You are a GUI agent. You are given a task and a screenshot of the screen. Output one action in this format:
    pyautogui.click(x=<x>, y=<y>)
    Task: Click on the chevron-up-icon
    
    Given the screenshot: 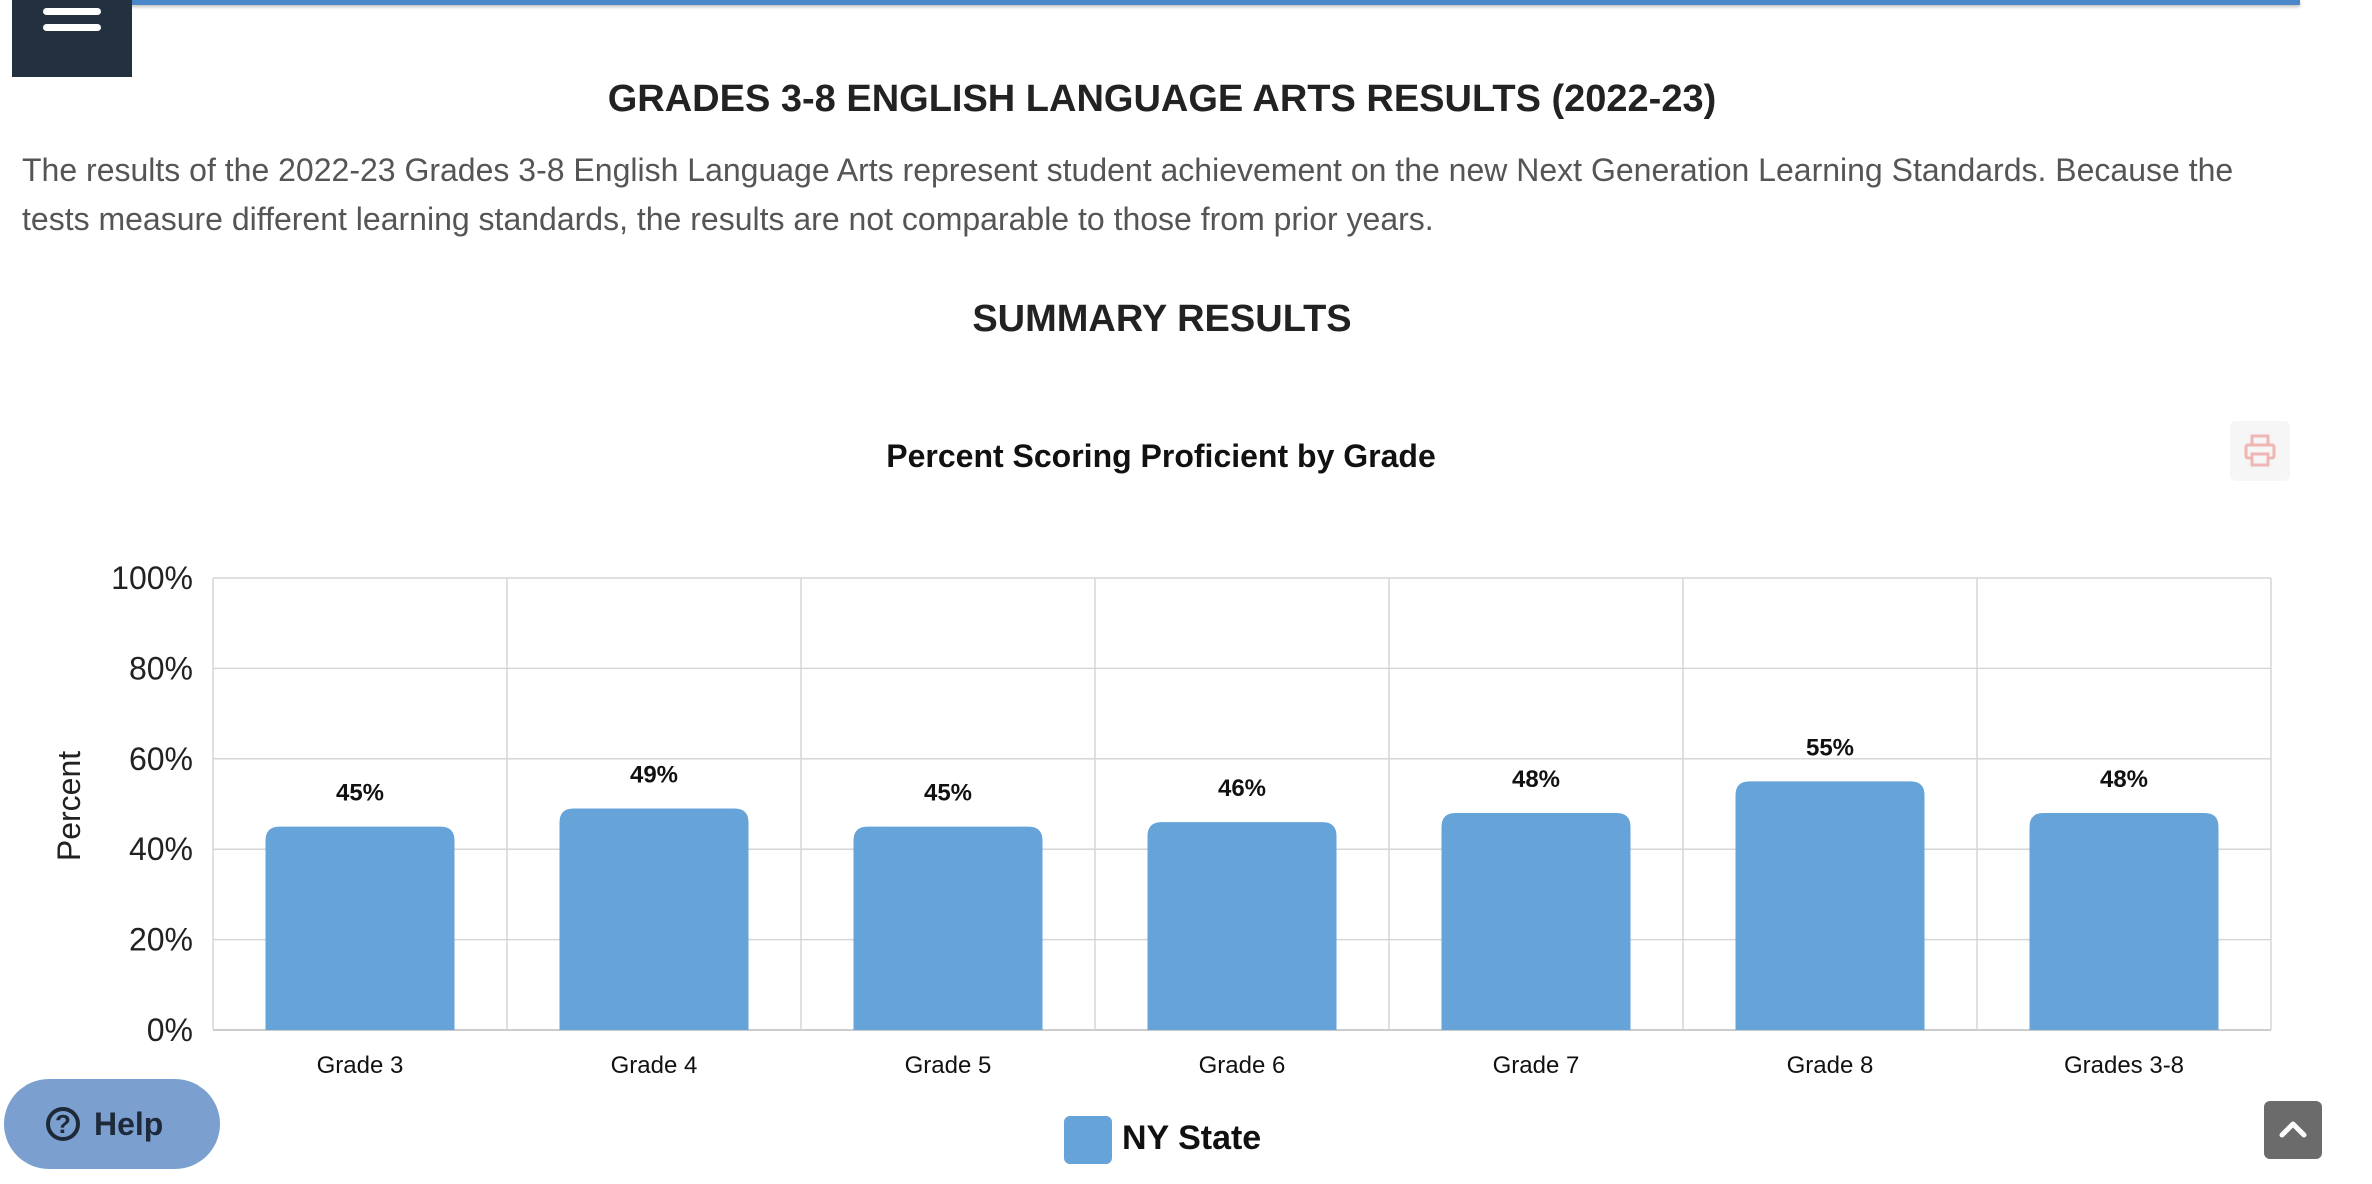 What is the action you would take?
    pyautogui.click(x=2293, y=1129)
    